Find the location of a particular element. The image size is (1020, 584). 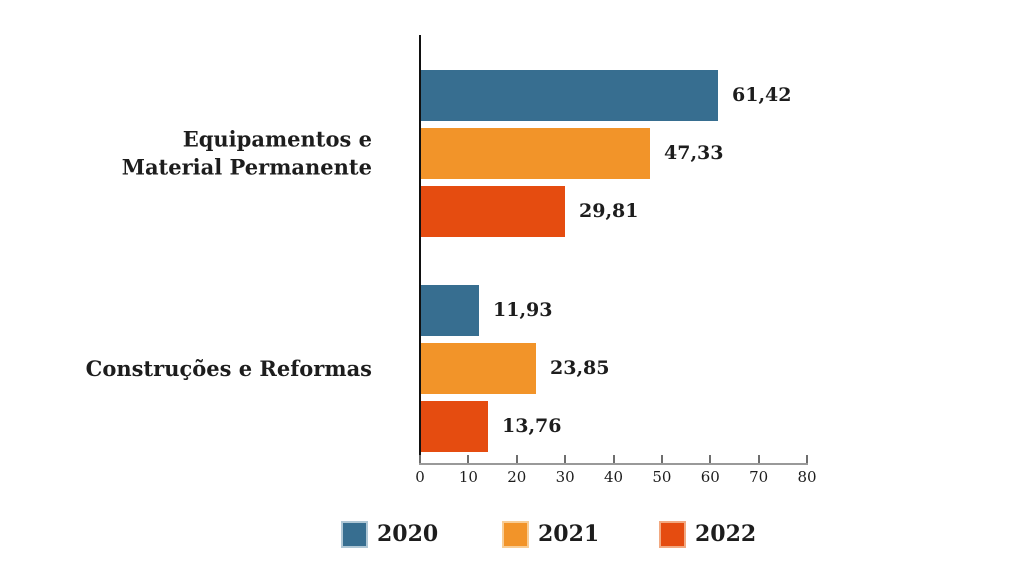

legend-item-2020: 2020 is located at coordinates (389, 534).